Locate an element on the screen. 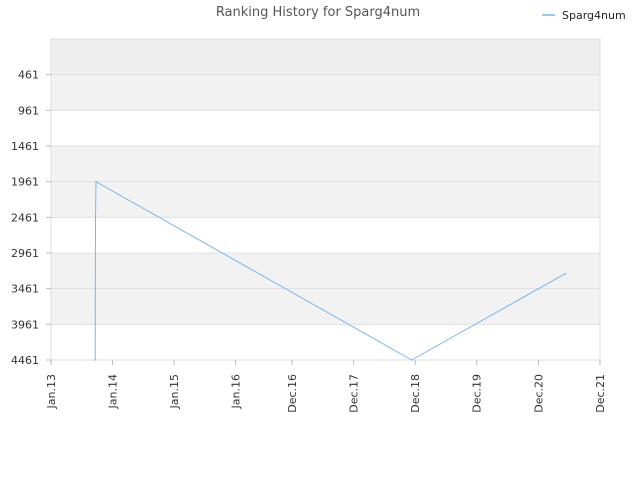  x-tick-label: Jan.13 is located at coordinates (51, 391).